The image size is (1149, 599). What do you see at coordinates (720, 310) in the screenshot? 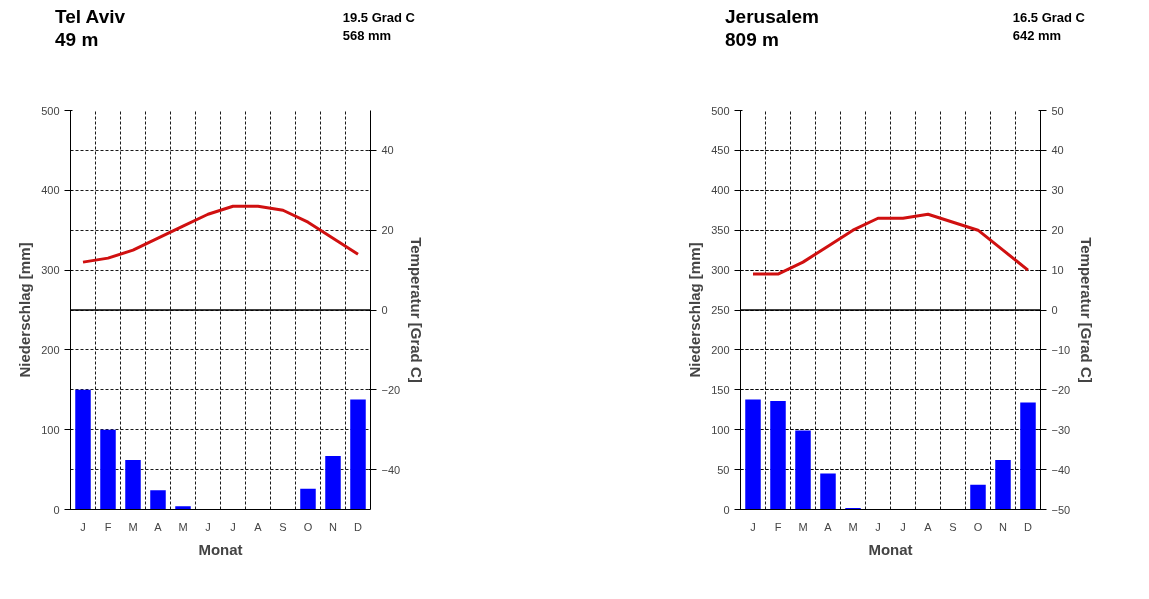
I see `y-tick-label: 250` at bounding box center [720, 310].